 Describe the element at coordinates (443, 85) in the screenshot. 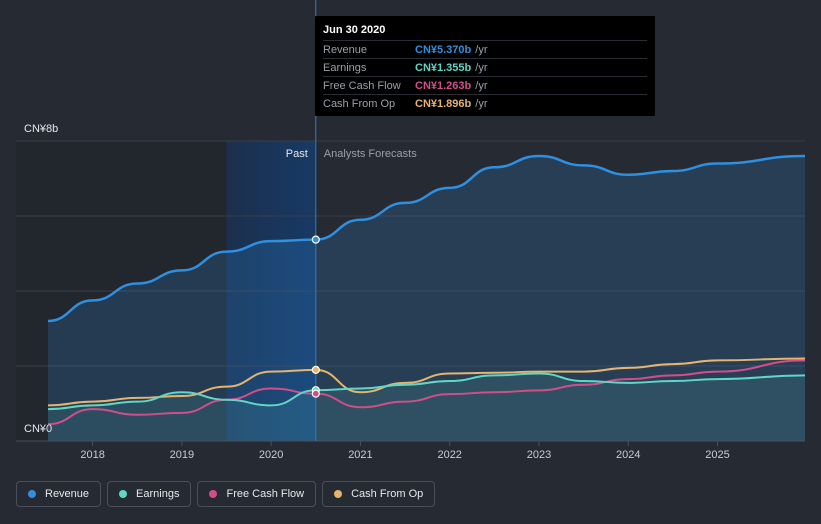

I see `tooltip-row-value: CN¥1.263b` at that location.